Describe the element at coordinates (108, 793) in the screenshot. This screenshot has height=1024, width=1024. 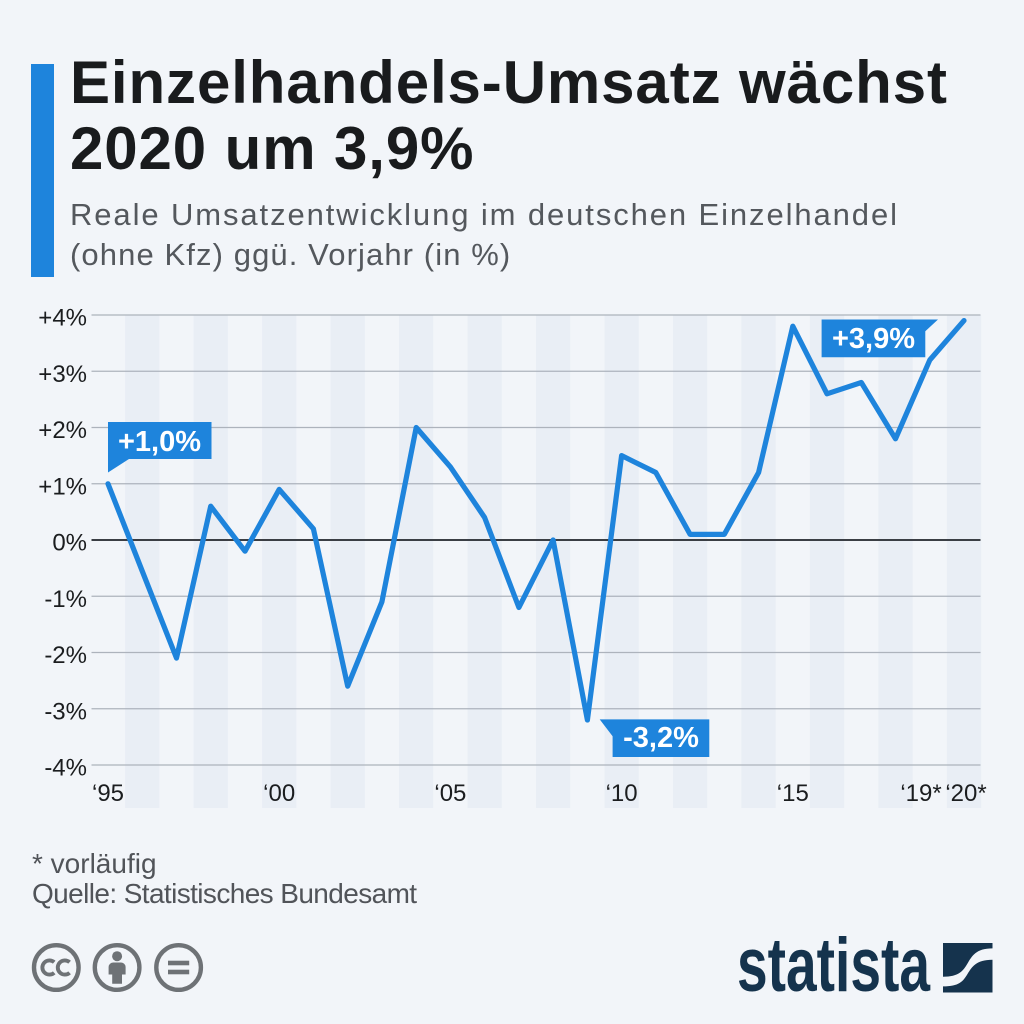
I see `svg-text: ‘95` at that location.